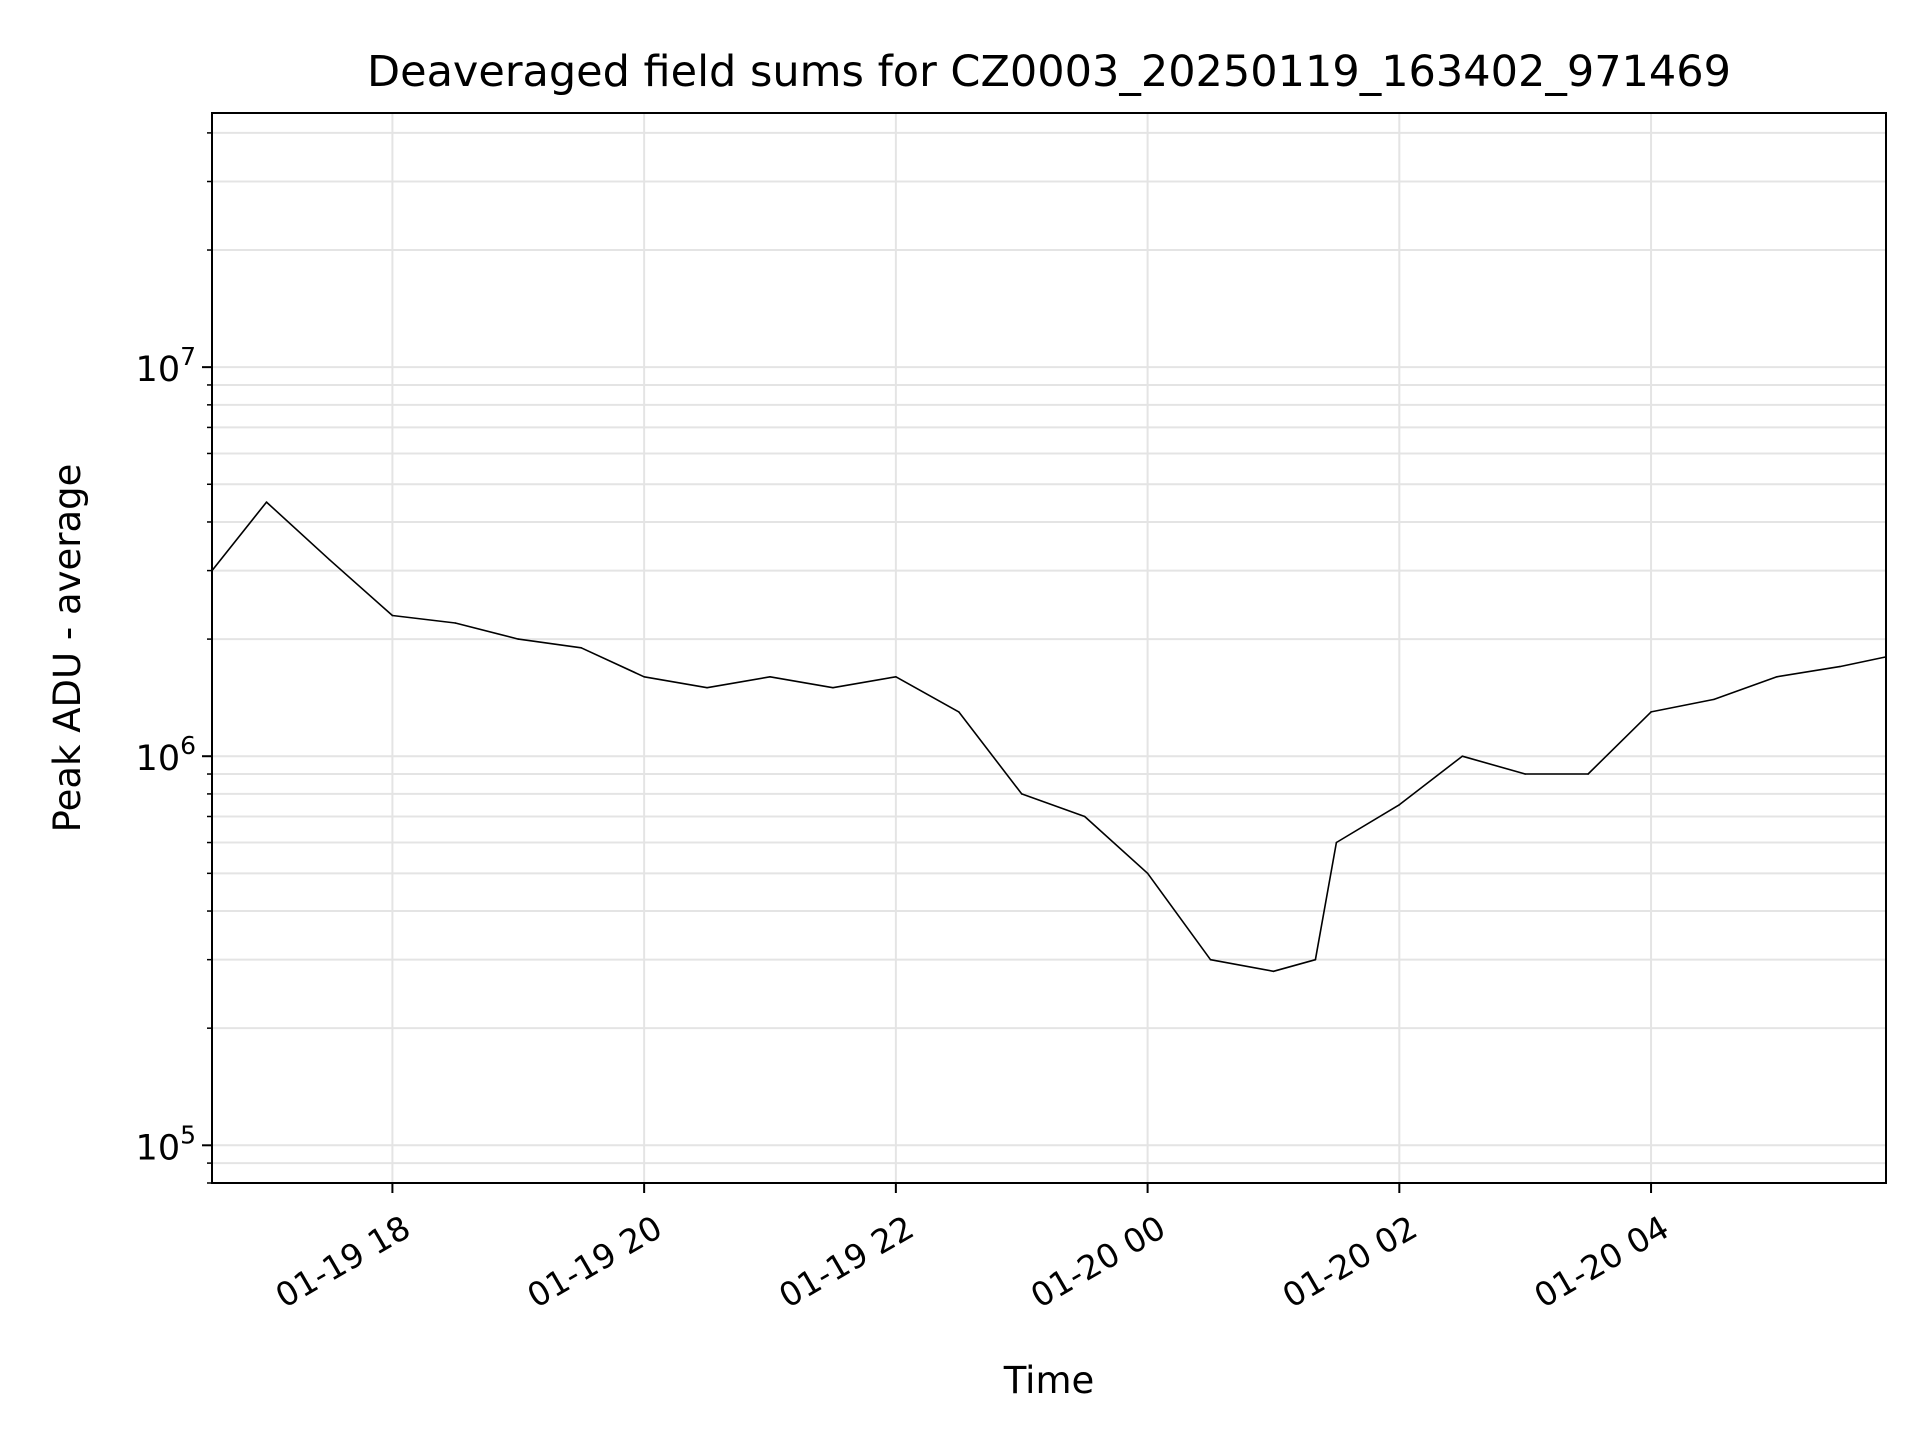  I want to click on y-tick-label: 10⁵, so click(166, 1144).